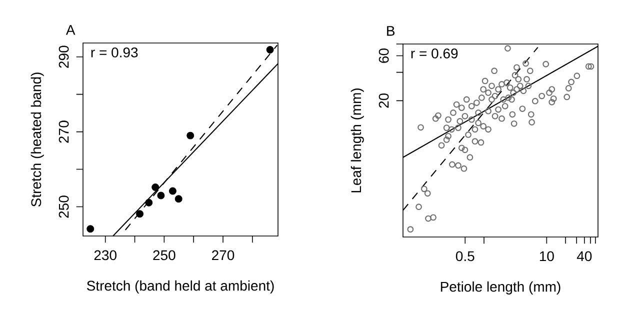 Image resolution: width=640 pixels, height=320 pixels. What do you see at coordinates (223, 255) in the screenshot?
I see `x-tick-label: 270` at bounding box center [223, 255].